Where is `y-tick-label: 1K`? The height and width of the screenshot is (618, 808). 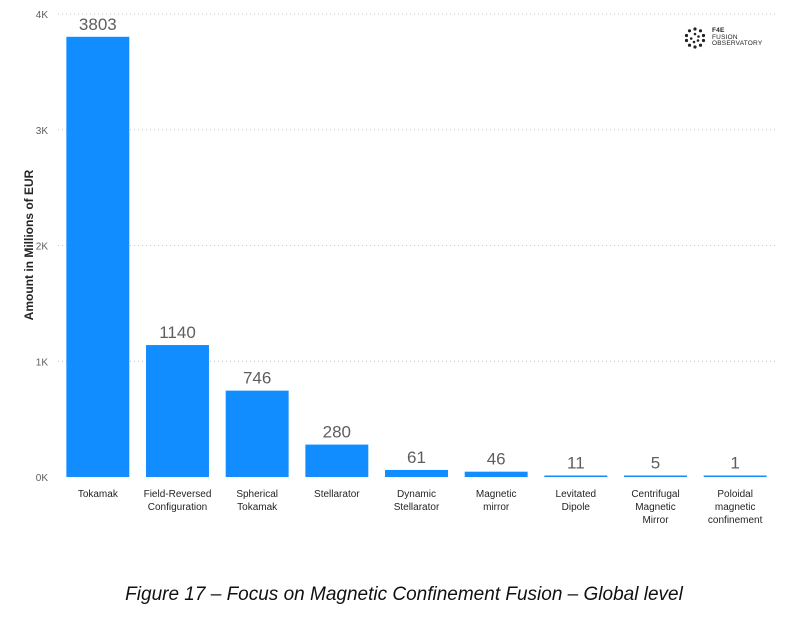
y-tick-label: 1K is located at coordinates (42, 362).